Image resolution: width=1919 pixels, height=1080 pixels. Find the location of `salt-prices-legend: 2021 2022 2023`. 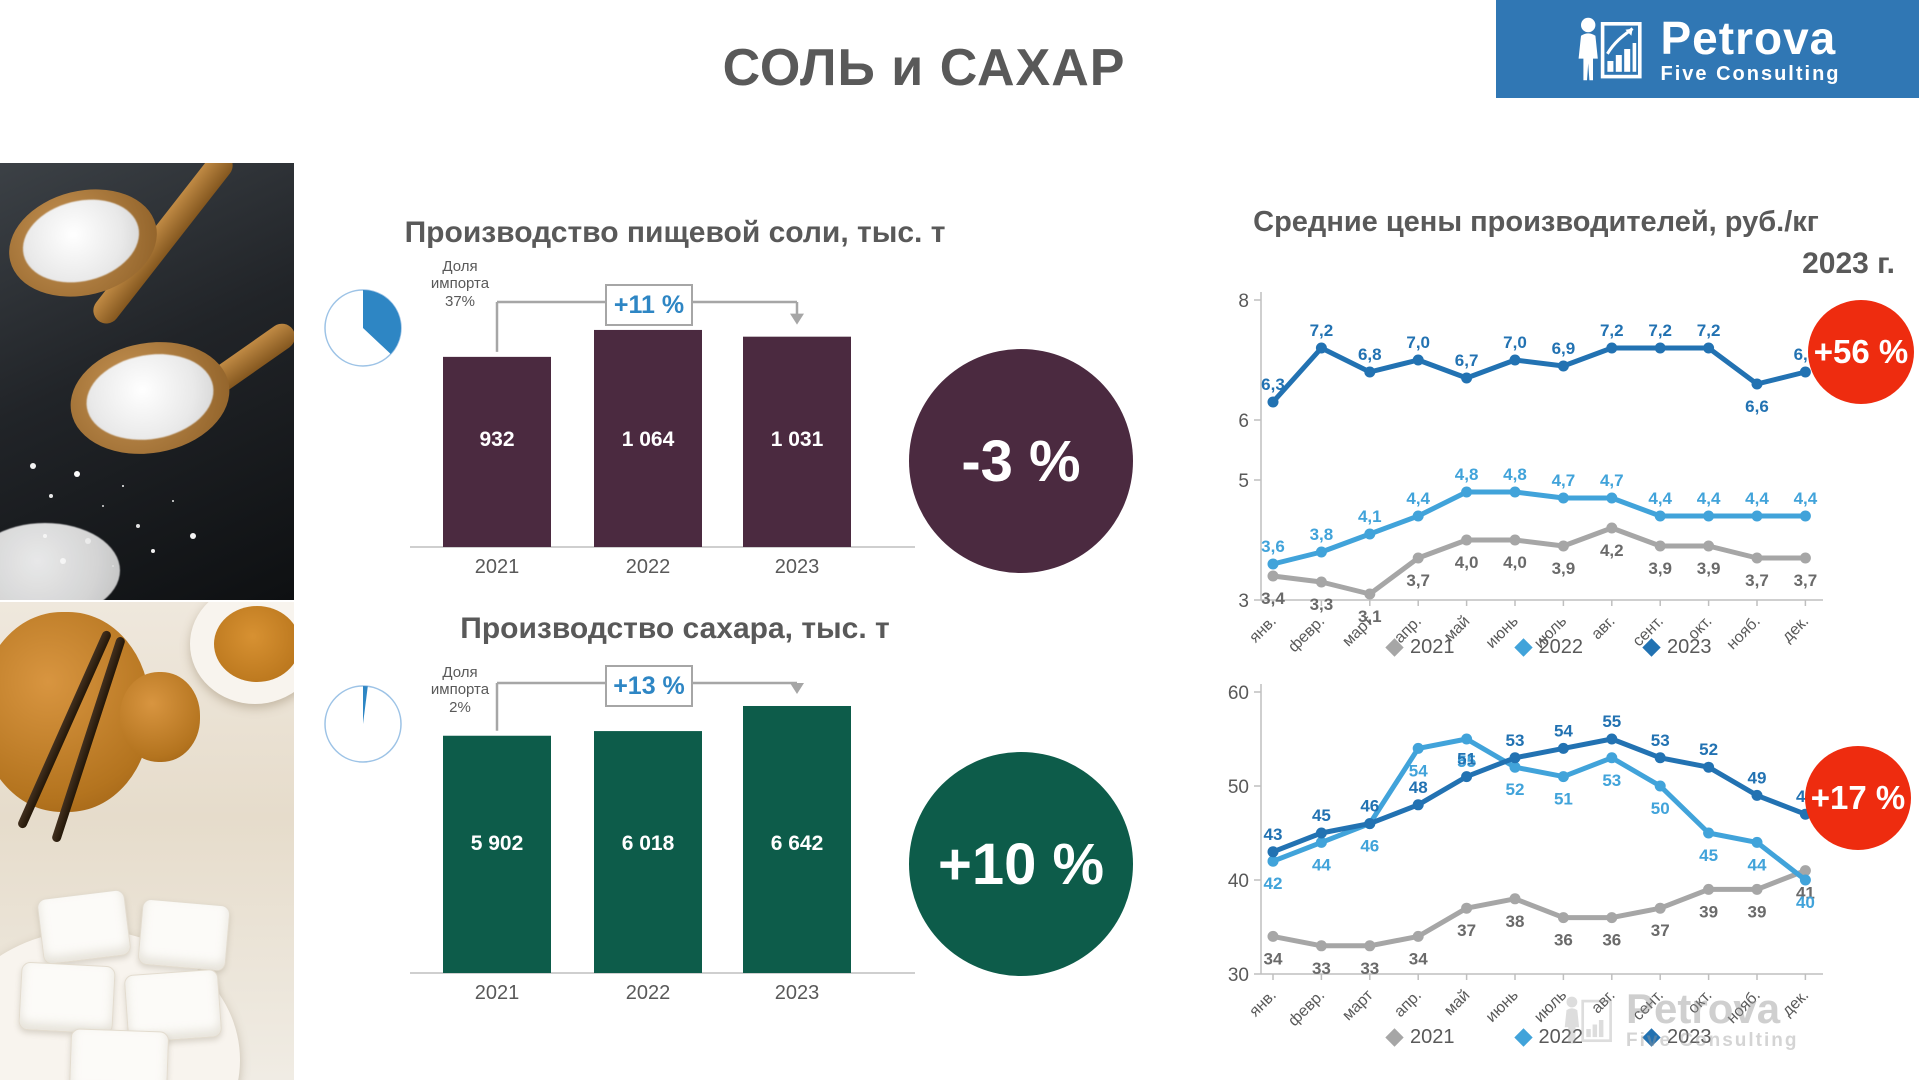

salt-prices-legend: 2021 2022 2023 is located at coordinates (1548, 647).